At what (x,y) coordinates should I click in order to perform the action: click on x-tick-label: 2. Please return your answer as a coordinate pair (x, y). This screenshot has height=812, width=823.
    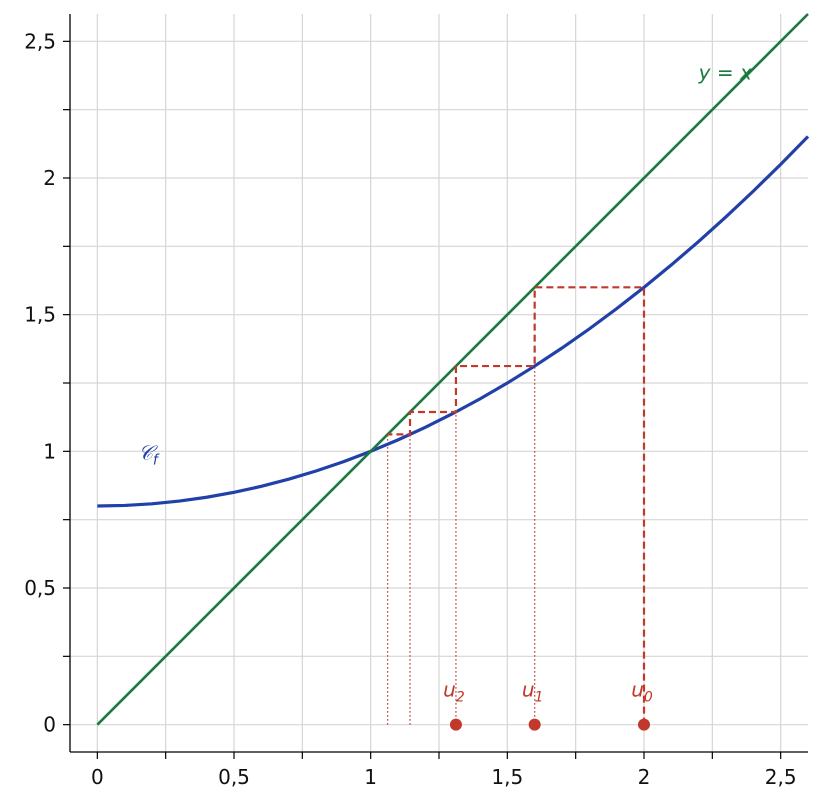
    Looking at the image, I should click on (644, 777).